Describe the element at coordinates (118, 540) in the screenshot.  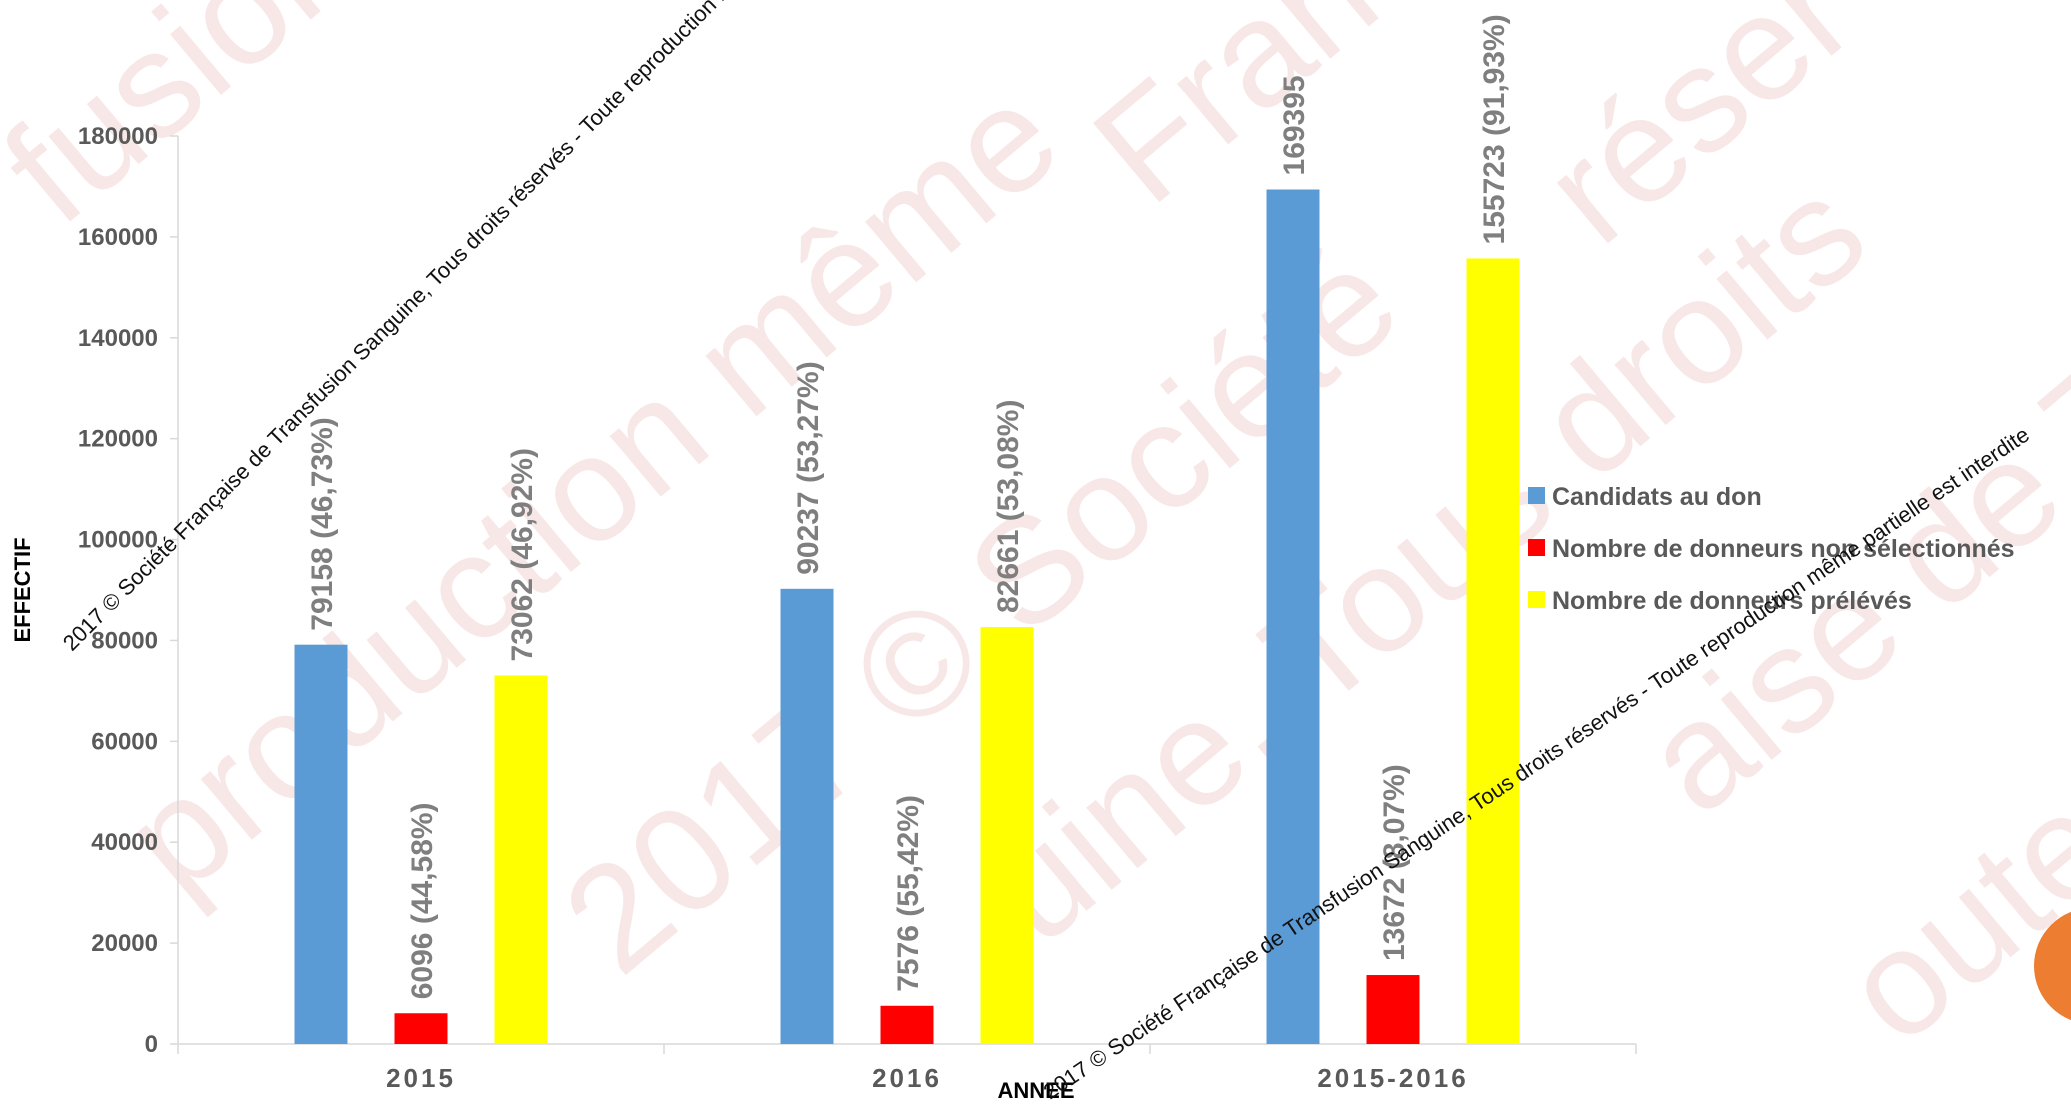
I see `y-tick-label: 100000` at that location.